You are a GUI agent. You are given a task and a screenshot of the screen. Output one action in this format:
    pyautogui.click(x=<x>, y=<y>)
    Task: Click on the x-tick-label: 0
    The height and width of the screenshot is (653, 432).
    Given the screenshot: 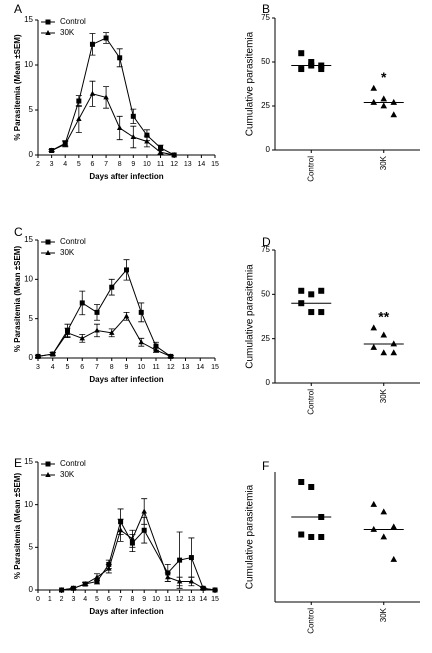 What is the action you would take?
    pyautogui.click(x=38, y=599)
    